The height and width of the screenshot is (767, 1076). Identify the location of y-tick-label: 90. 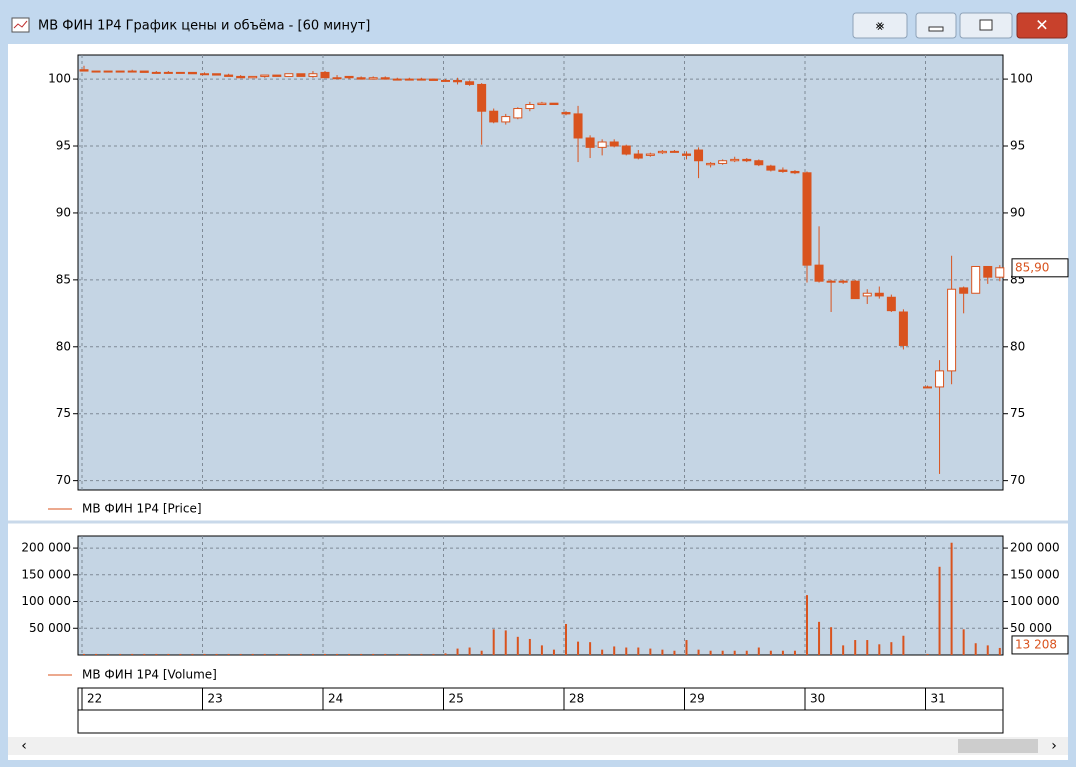
(63, 212).